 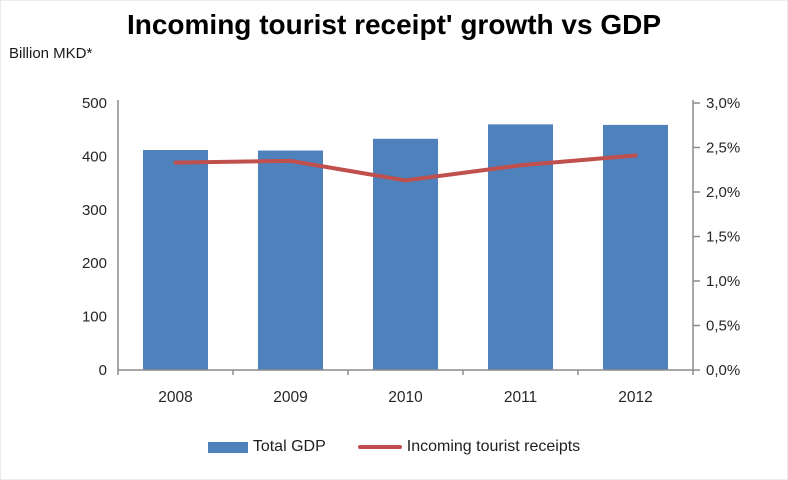 I want to click on x-axis-tick-label: 2012, so click(x=635, y=397).